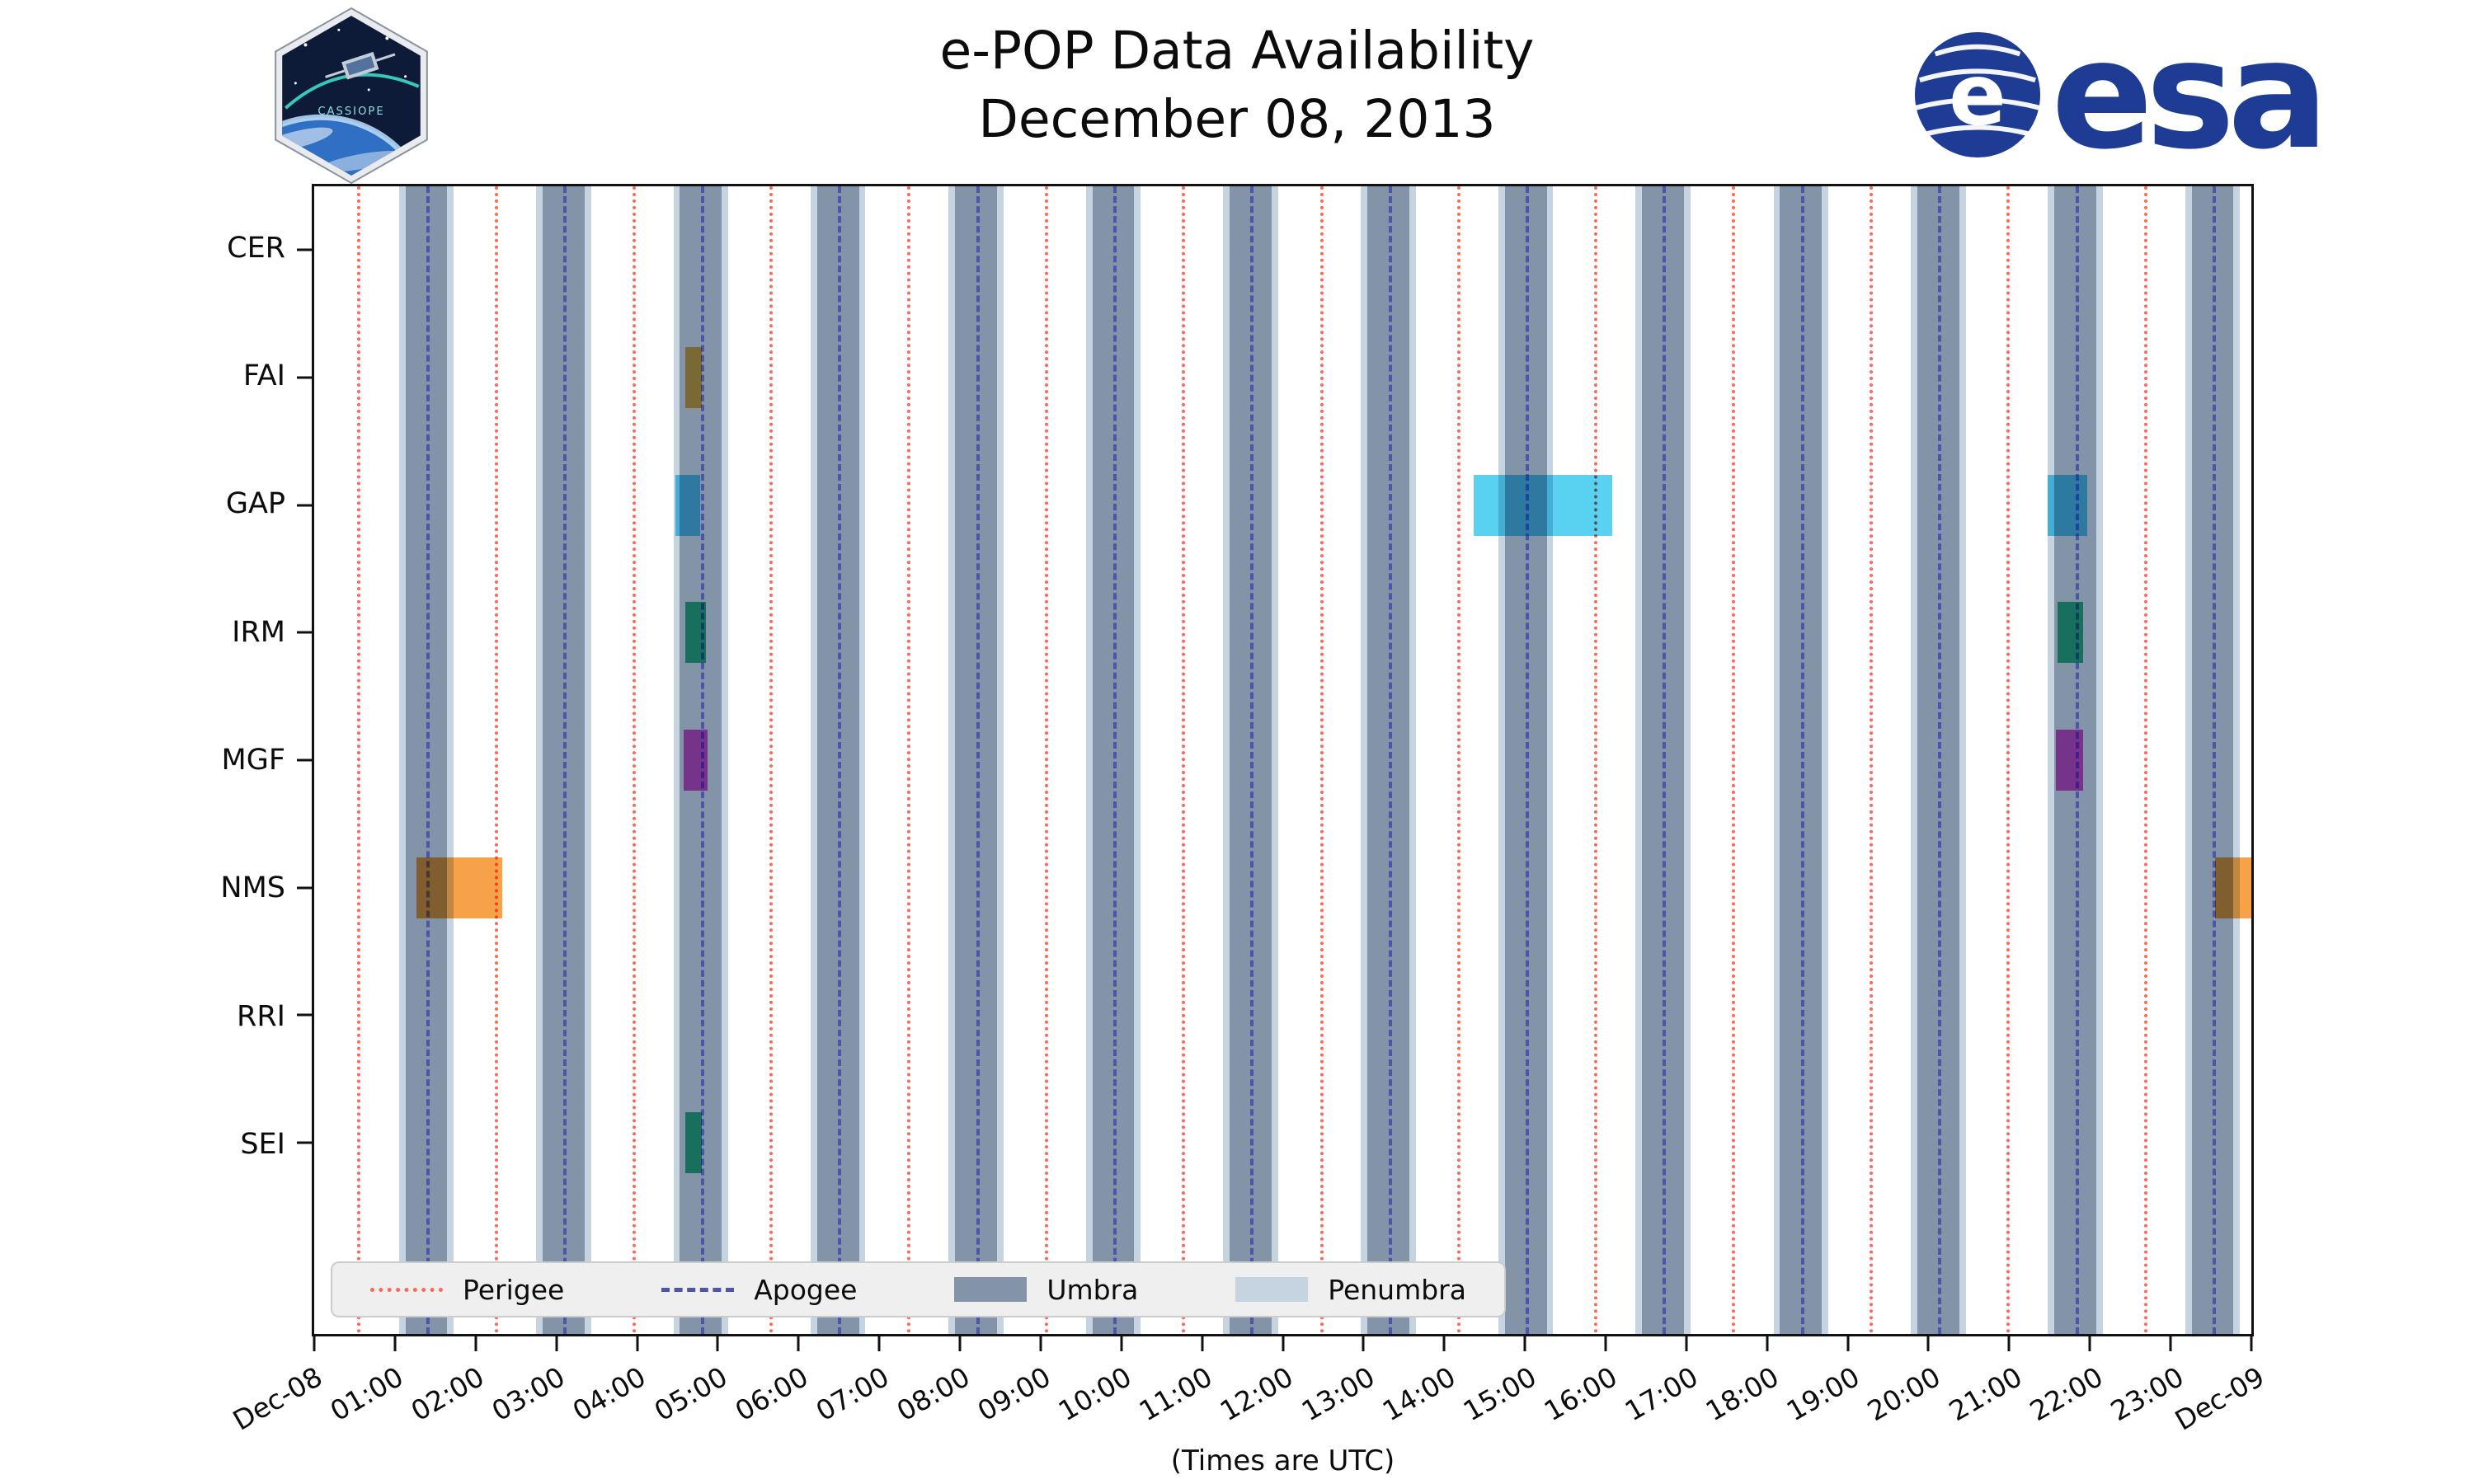 The height and width of the screenshot is (1484, 2474). What do you see at coordinates (261, 1016) in the screenshot?
I see `y-axis-label-rri: RRI` at bounding box center [261, 1016].